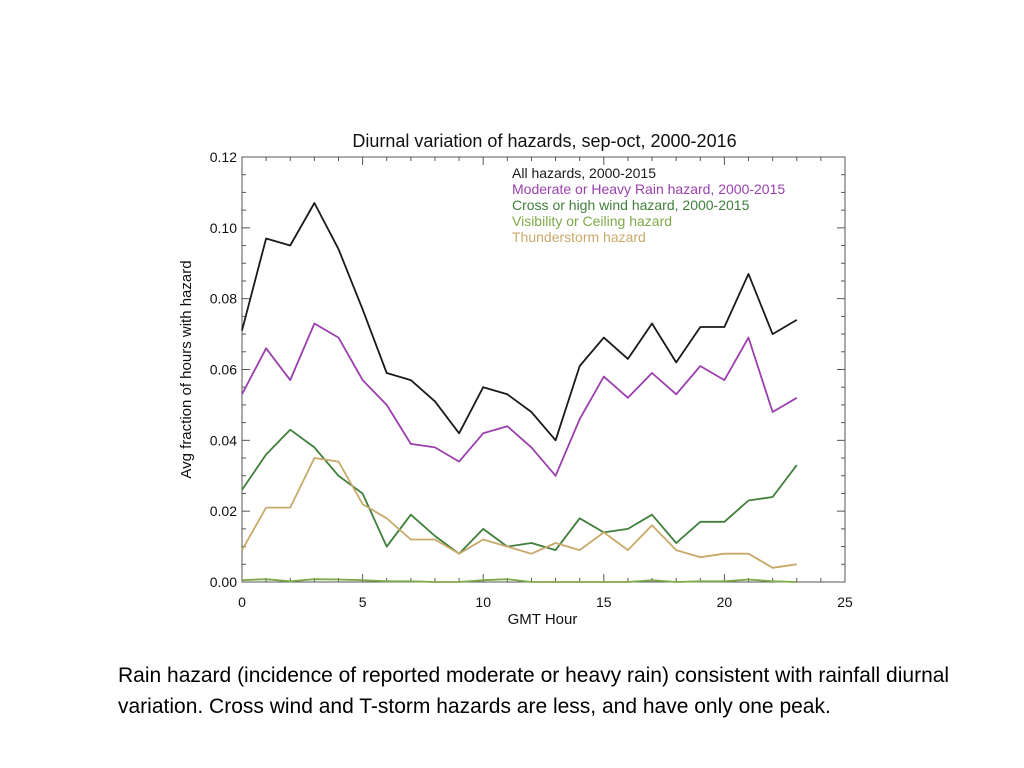 This screenshot has height=768, width=1024. I want to click on x-tick-label: 20, so click(725, 602).